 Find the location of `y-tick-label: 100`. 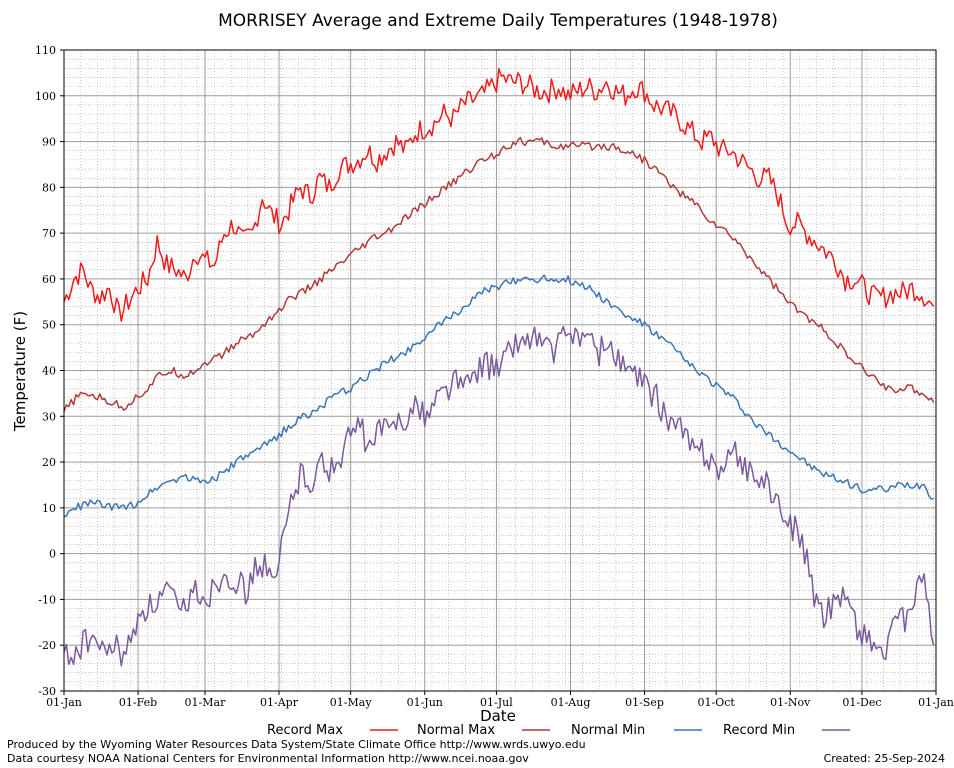

y-tick-label: 100 is located at coordinates (45, 96).